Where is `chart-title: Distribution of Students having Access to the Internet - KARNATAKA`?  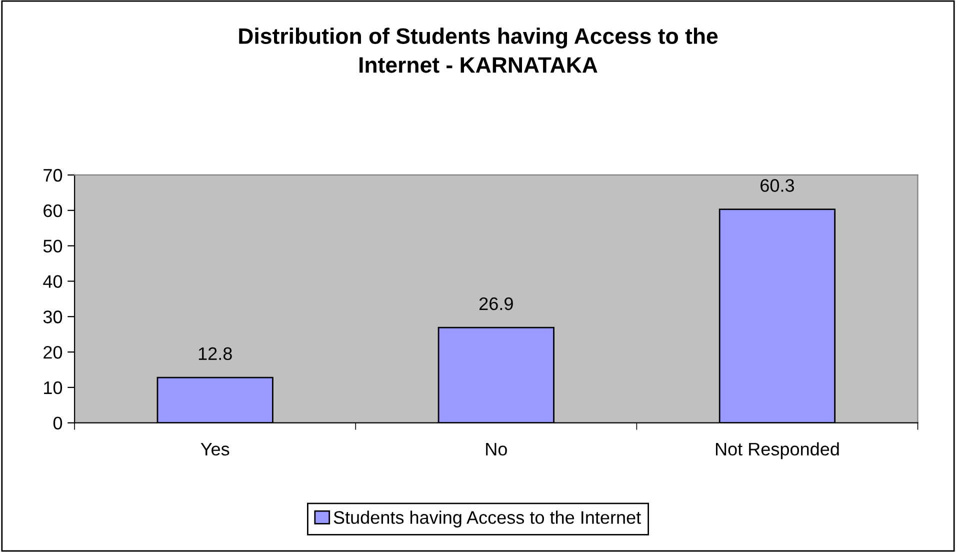 chart-title: Distribution of Students having Access to the Internet - KARNATAKA is located at coordinates (478, 50).